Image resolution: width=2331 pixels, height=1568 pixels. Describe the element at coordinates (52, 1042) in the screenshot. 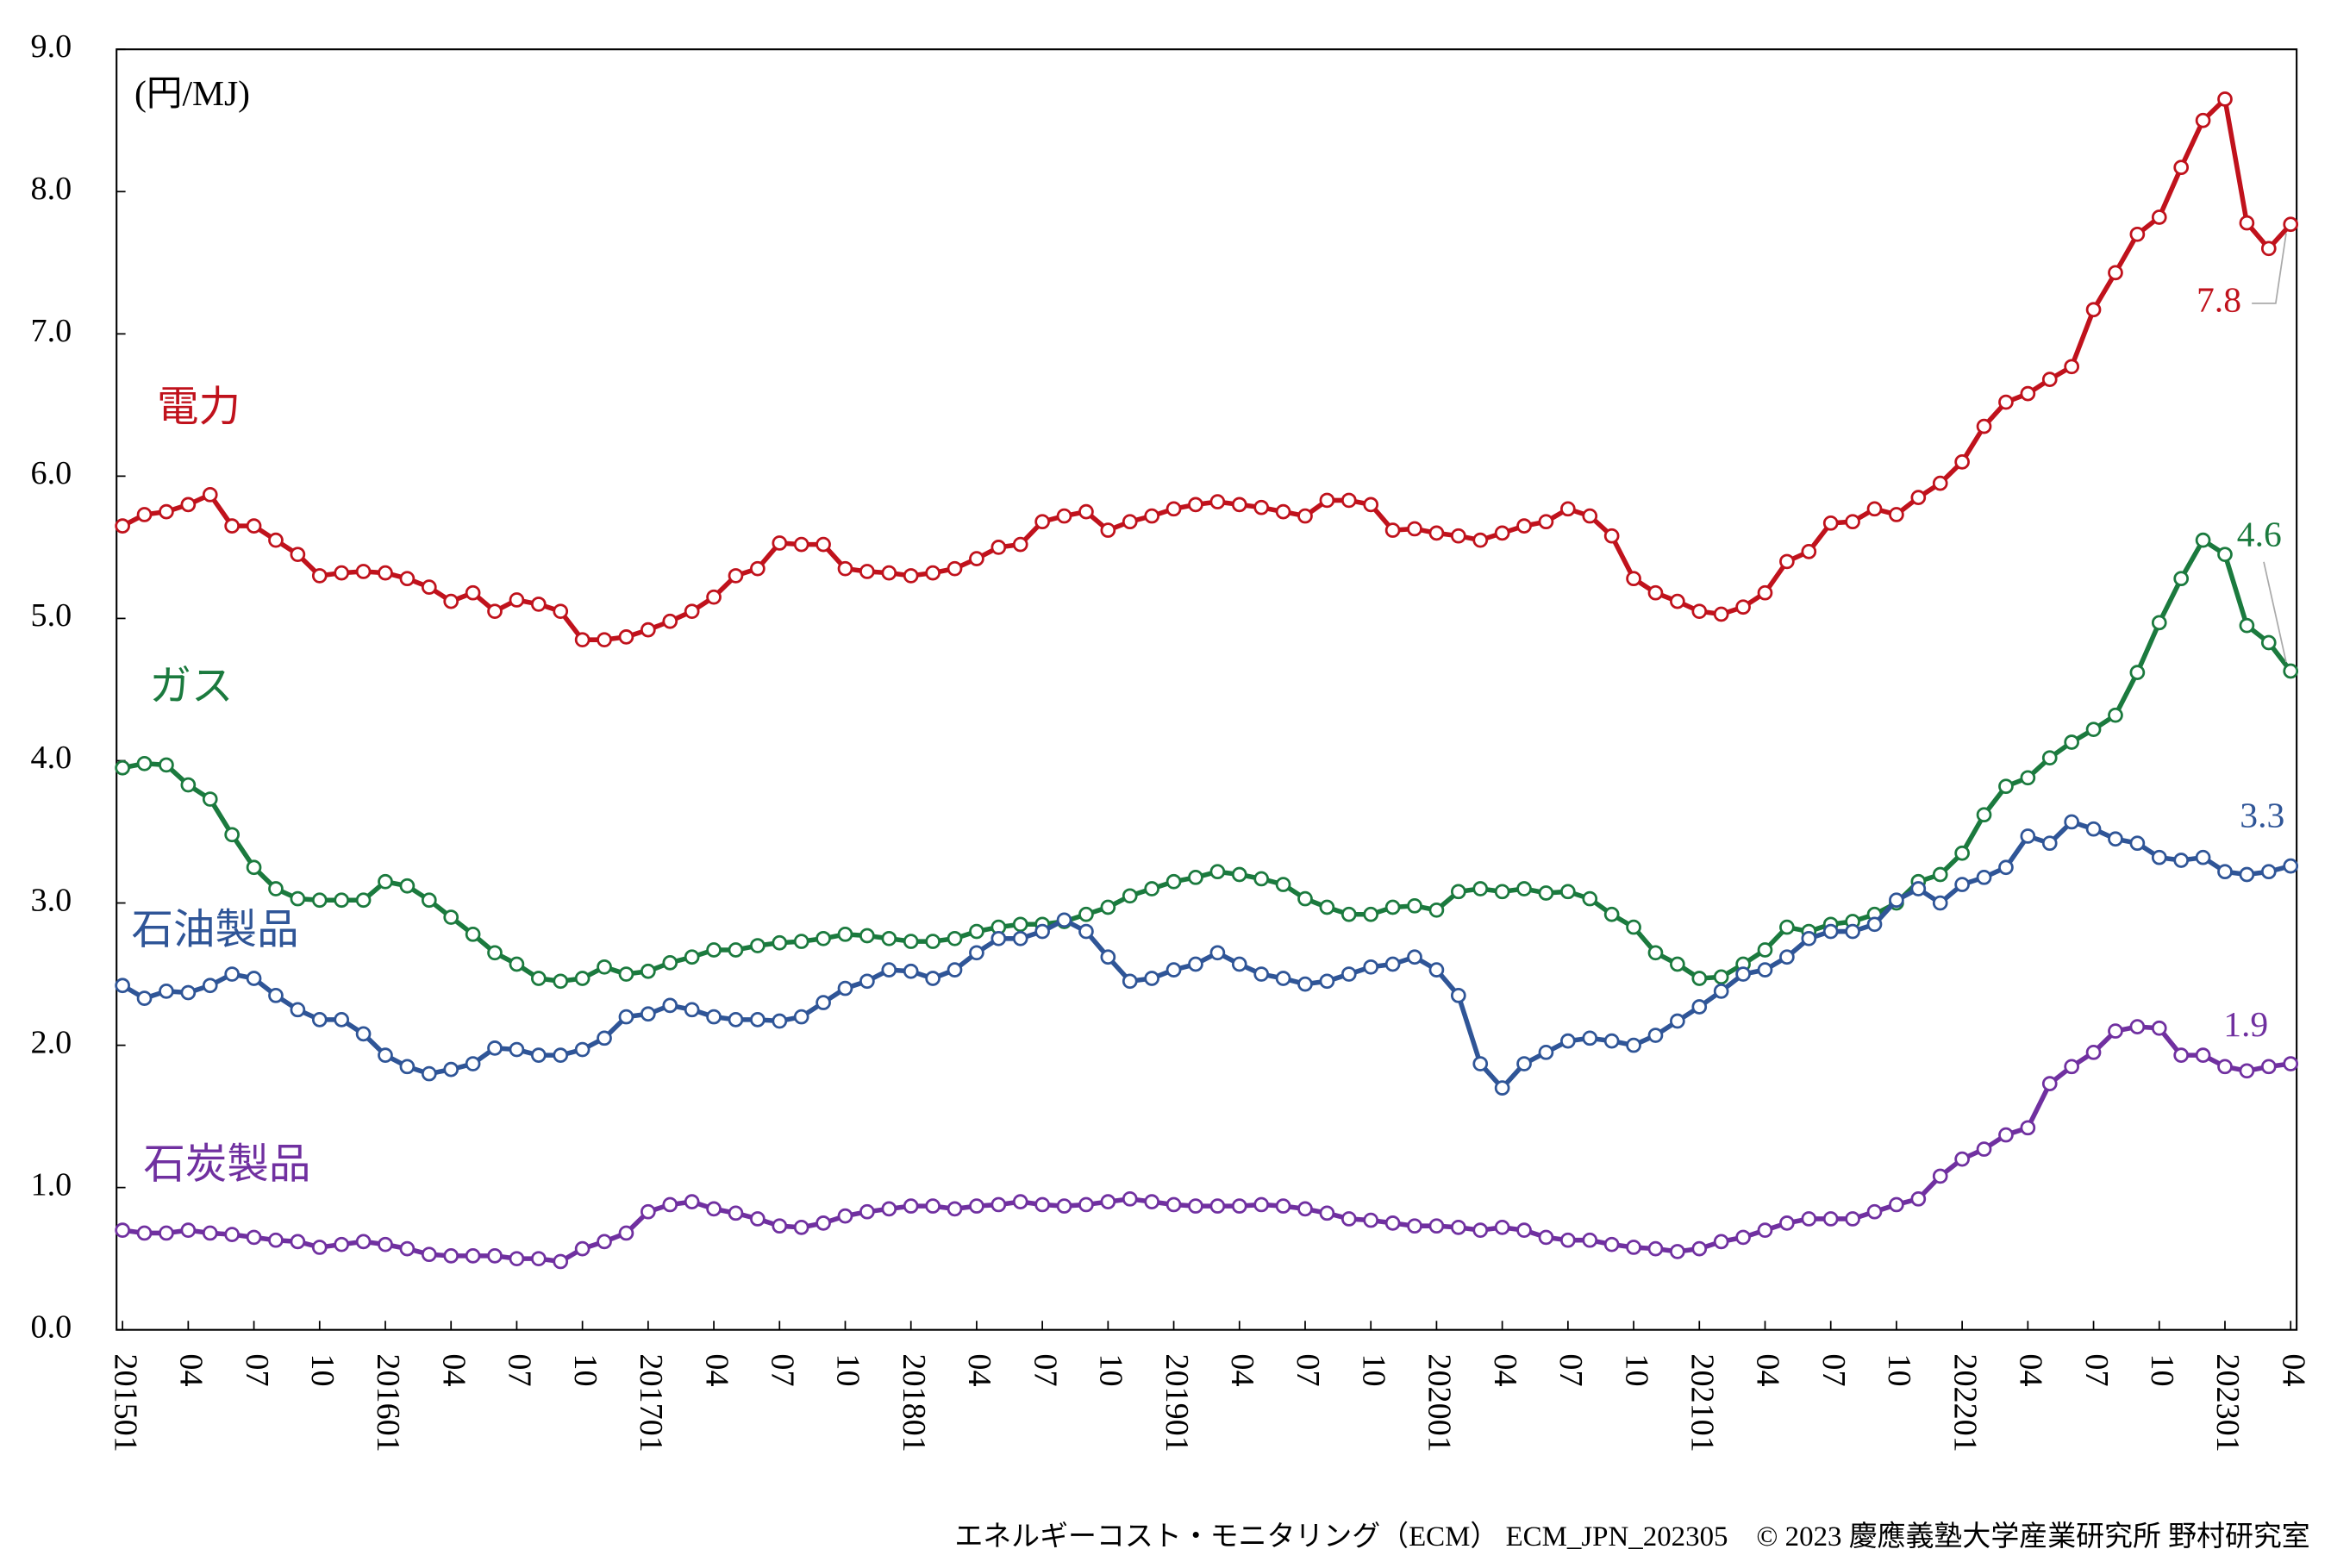

I see `y-tick-label: 2.0` at that location.